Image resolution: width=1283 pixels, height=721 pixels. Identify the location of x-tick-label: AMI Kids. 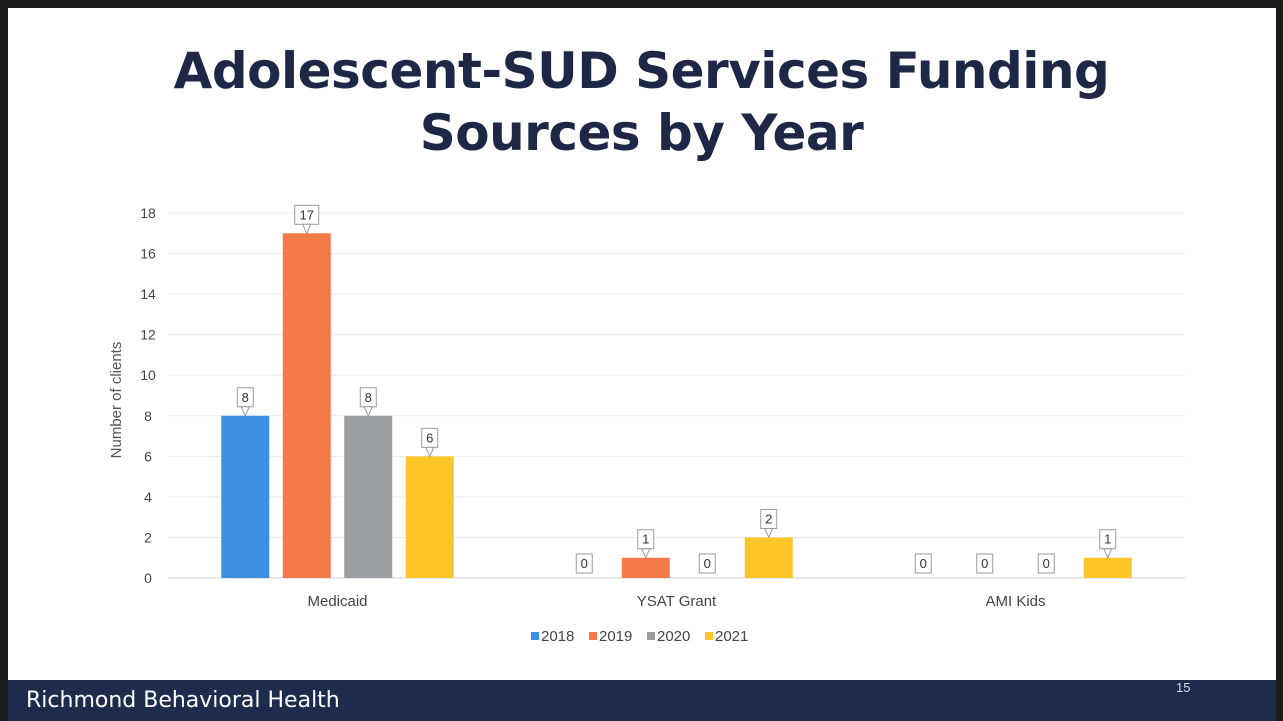
(1015, 601).